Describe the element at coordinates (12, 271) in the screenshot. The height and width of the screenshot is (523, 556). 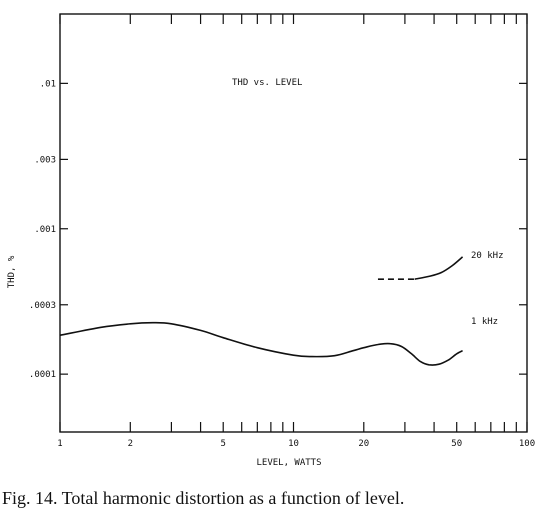
I see `y-axis-label: THD, %` at that location.